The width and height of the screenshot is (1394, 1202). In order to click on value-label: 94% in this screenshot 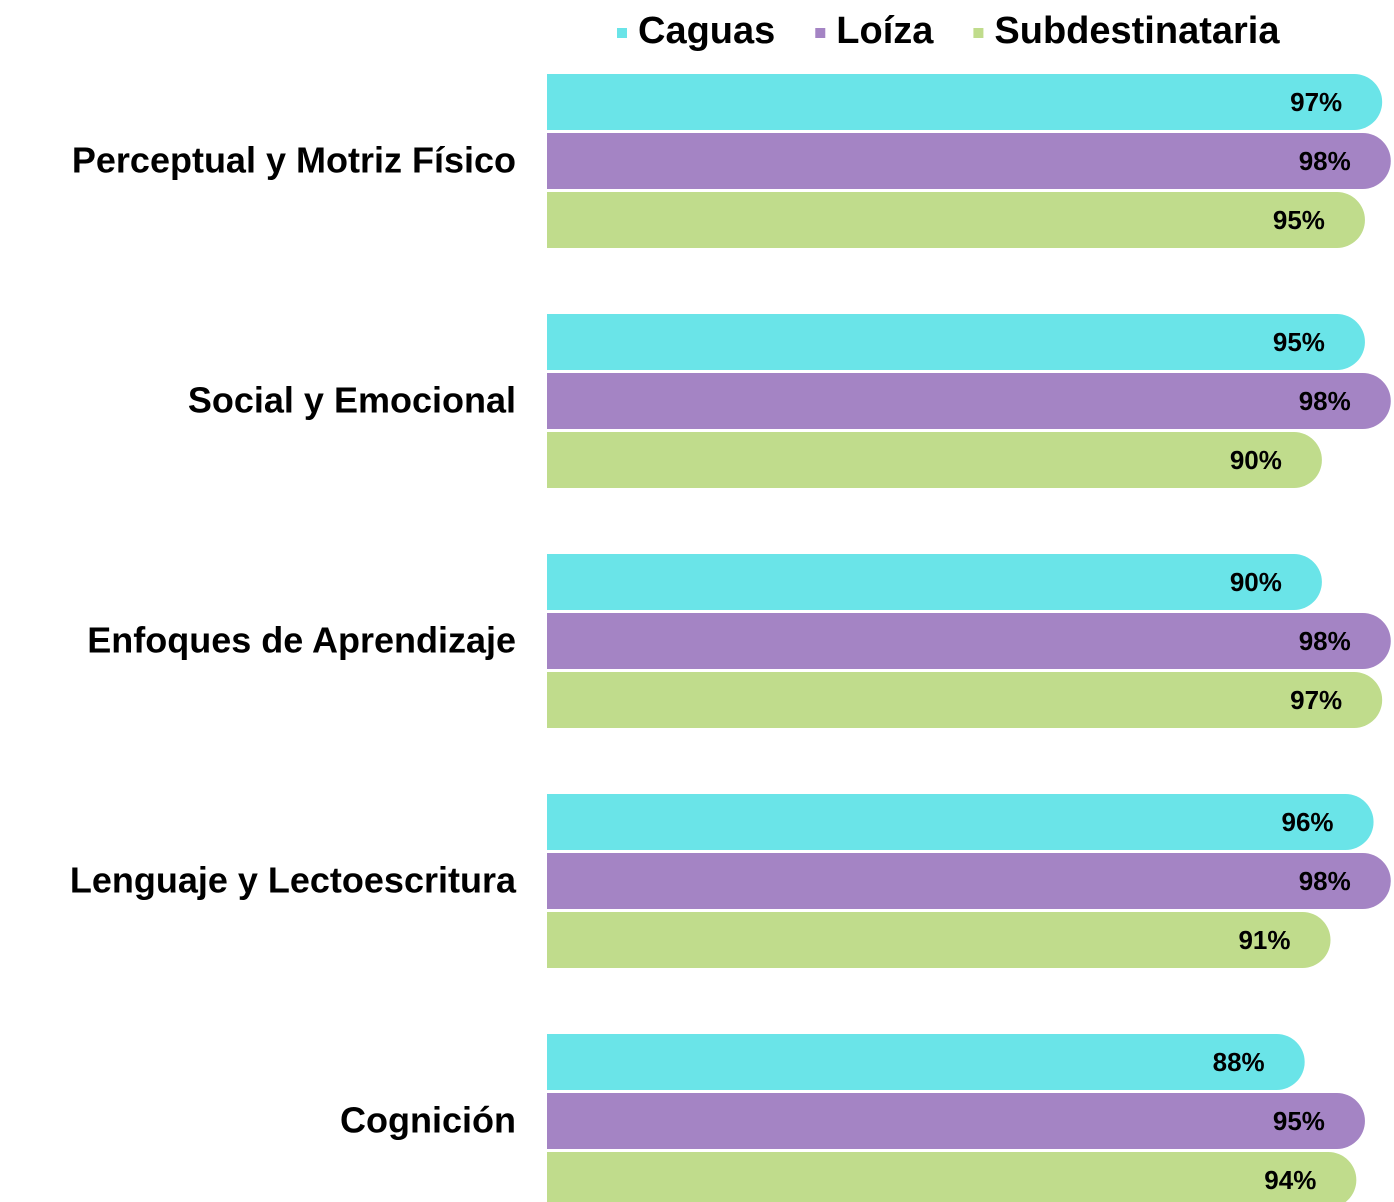, I will do `click(1290, 1180)`.